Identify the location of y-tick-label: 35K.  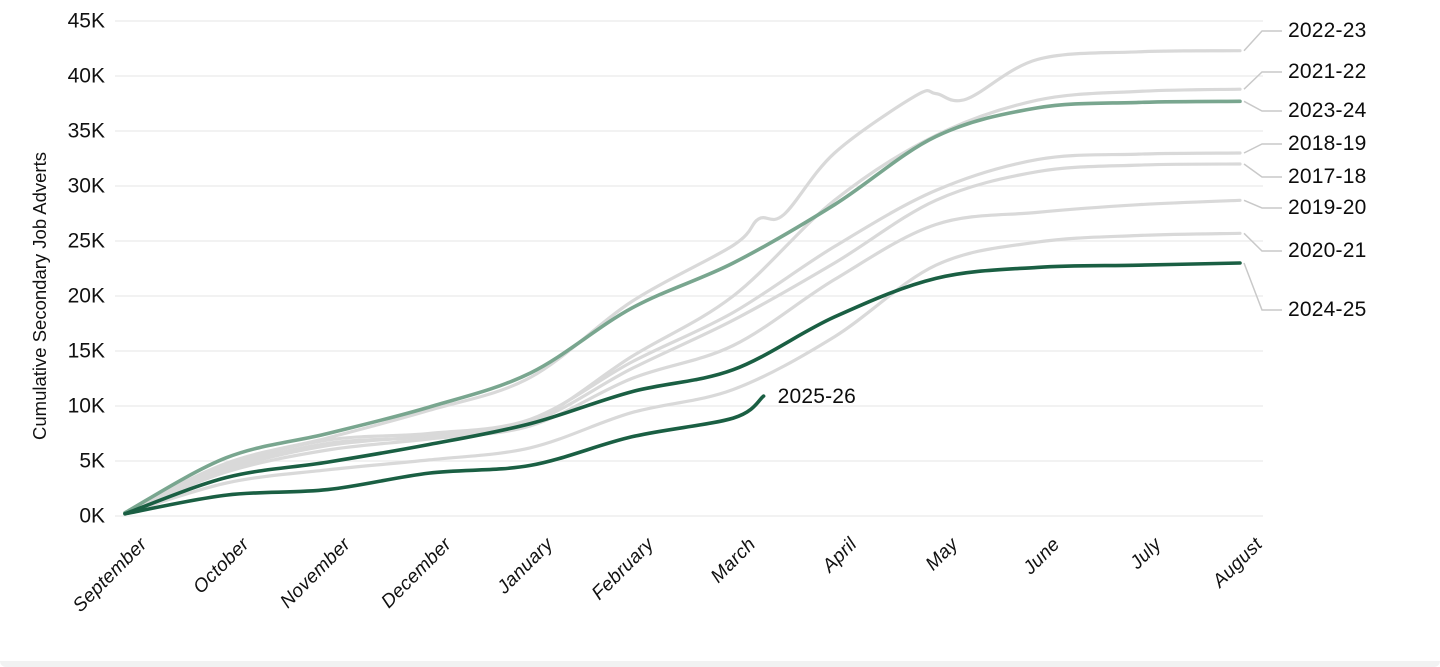
(86, 131).